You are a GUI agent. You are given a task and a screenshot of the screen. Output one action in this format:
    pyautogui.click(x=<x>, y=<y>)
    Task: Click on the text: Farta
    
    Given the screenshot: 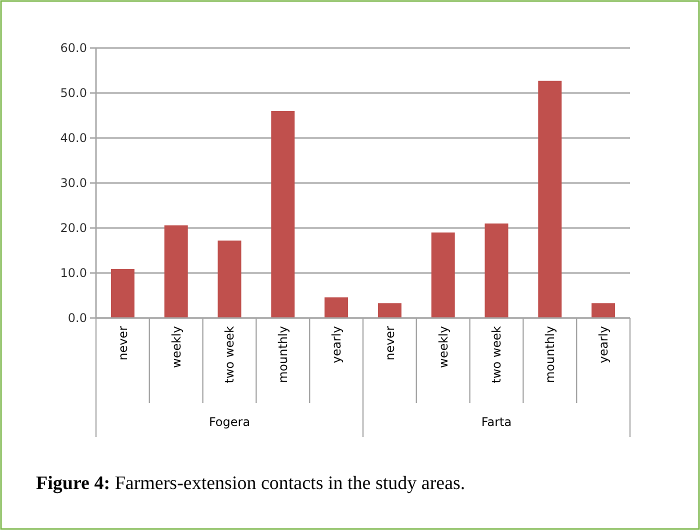 What is the action you would take?
    pyautogui.click(x=496, y=422)
    